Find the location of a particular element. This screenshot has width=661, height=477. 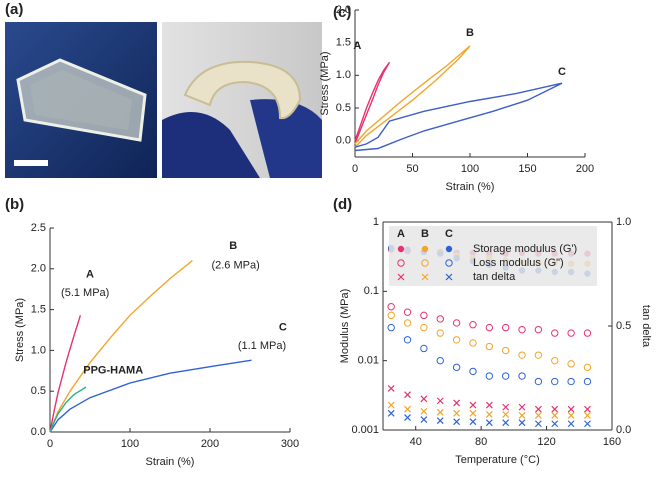

x-tick-label: 300 is located at coordinates (290, 444).